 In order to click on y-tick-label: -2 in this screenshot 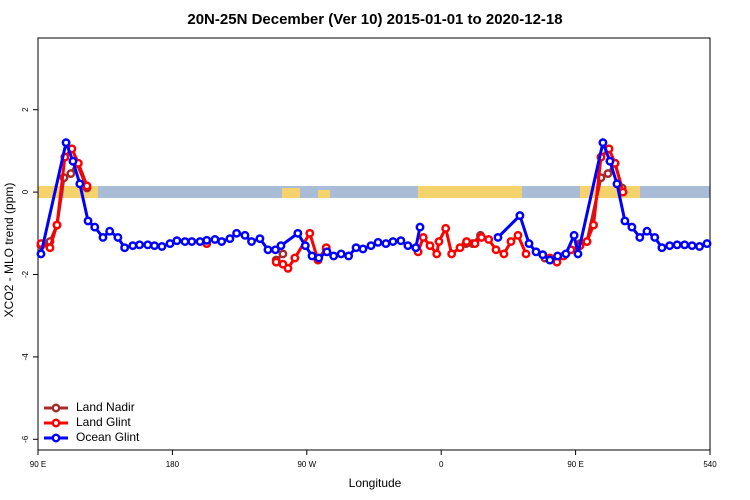, I will do `click(25, 274)`.